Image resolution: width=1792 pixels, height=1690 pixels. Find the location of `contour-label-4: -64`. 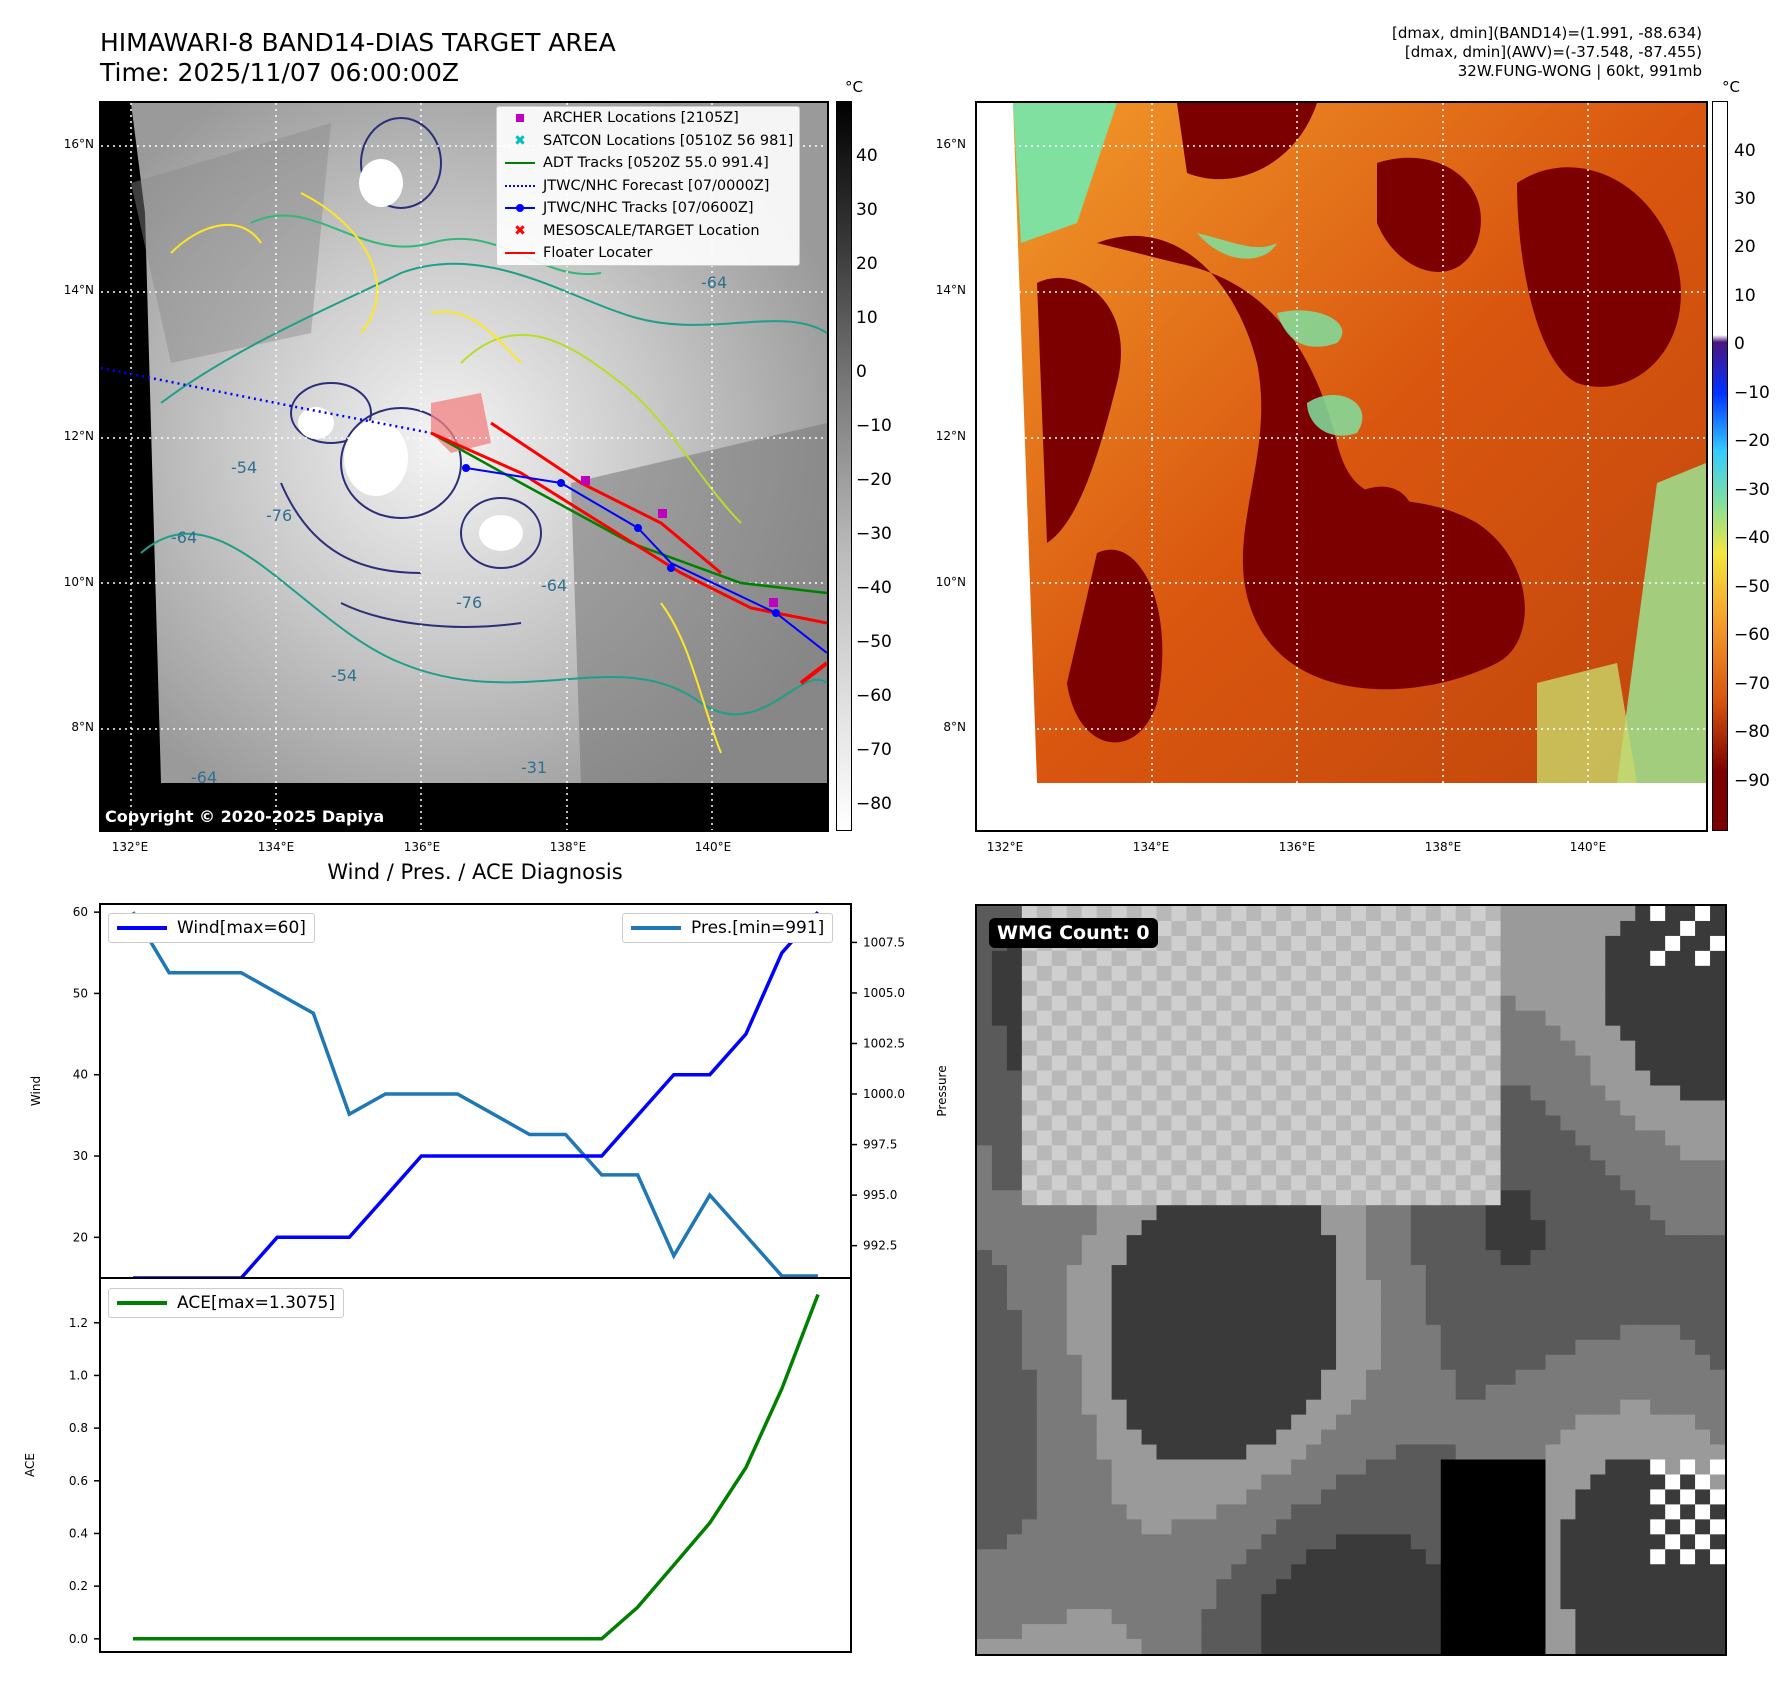

contour-label-4: -64 is located at coordinates (184, 537).